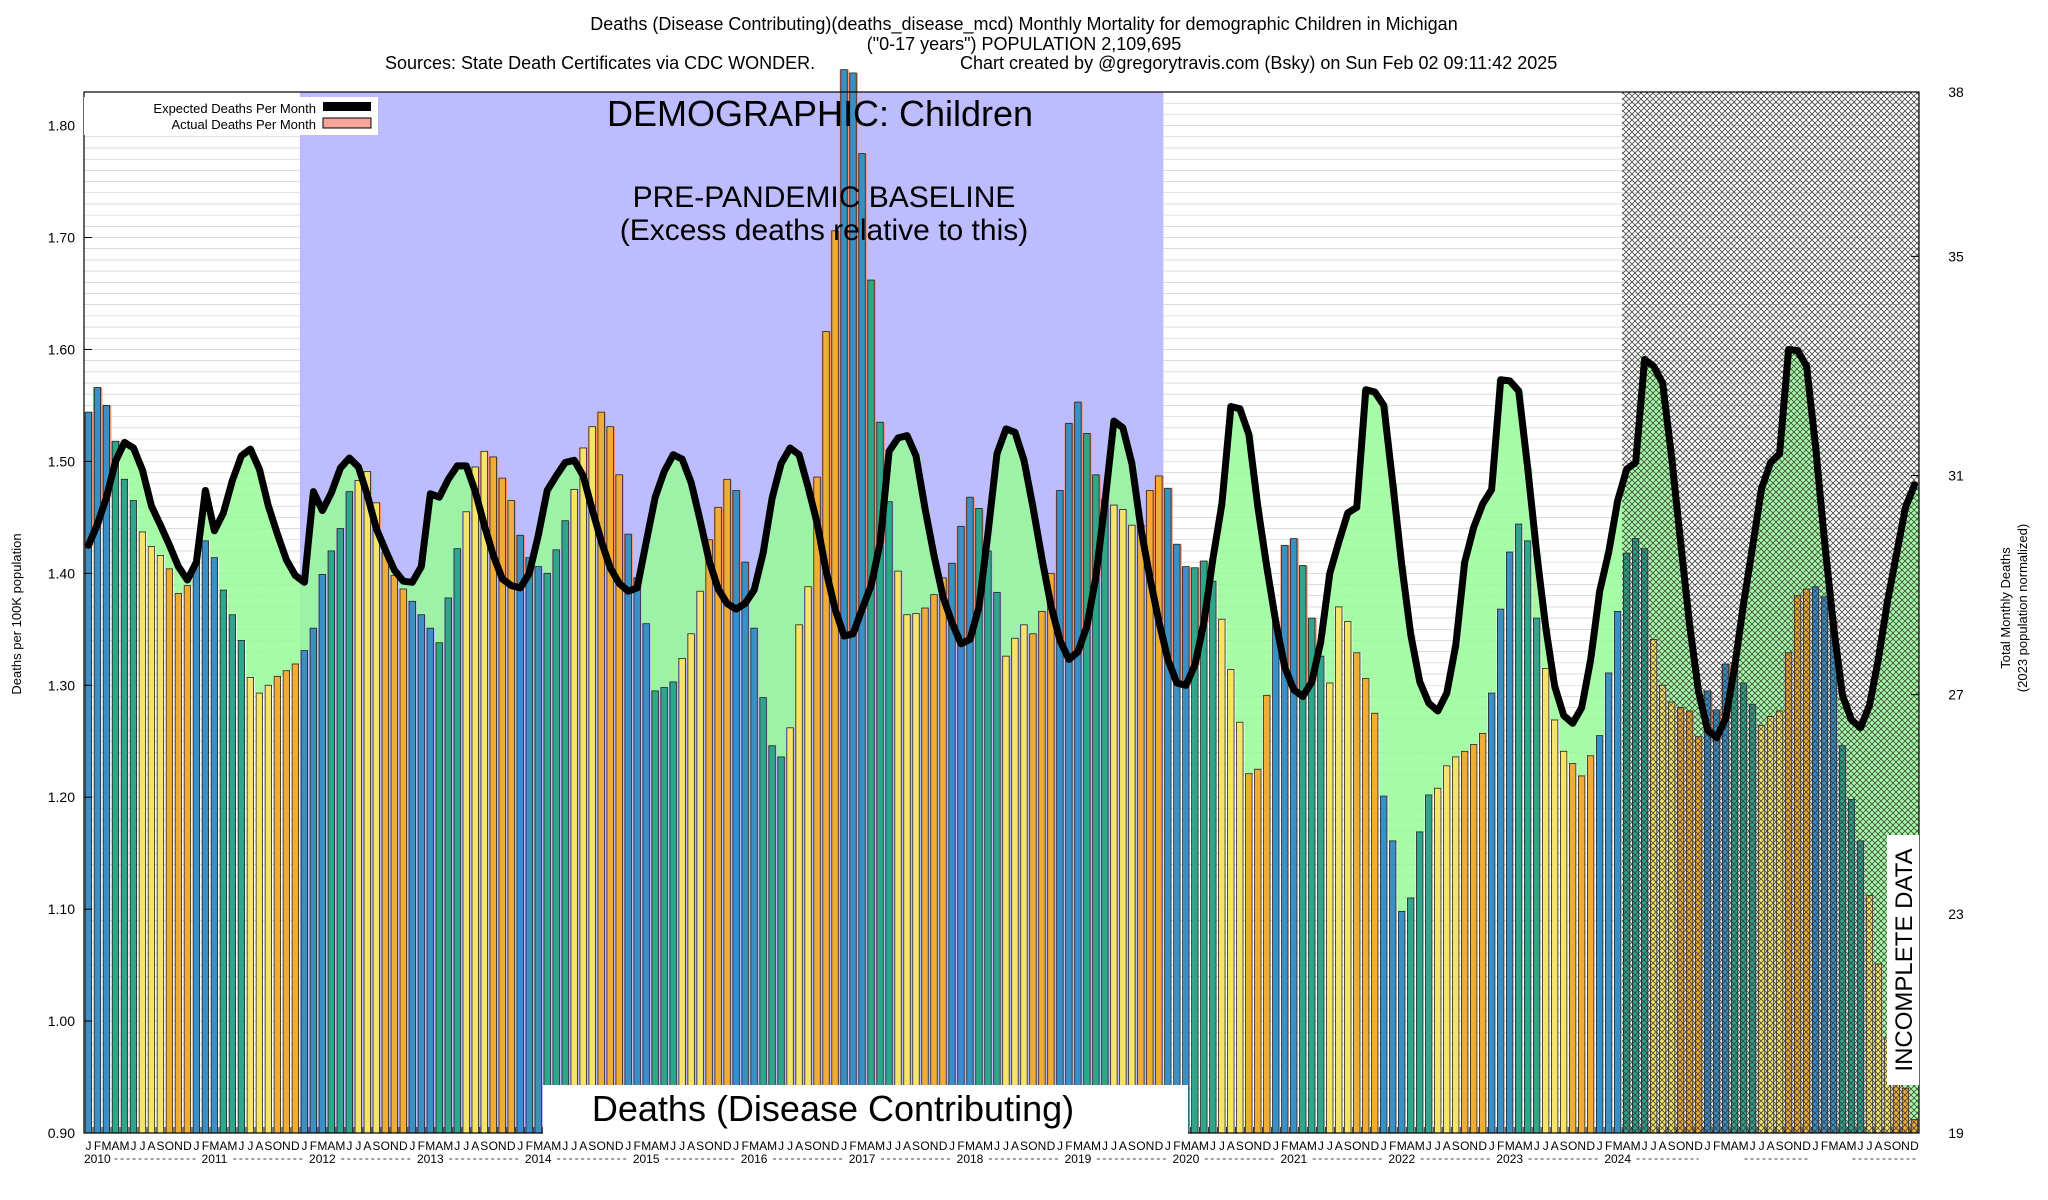 The width and height of the screenshot is (2048, 1200). Describe the element at coordinates (1956, 476) in the screenshot. I see `y-right-tick-label: 31` at that location.